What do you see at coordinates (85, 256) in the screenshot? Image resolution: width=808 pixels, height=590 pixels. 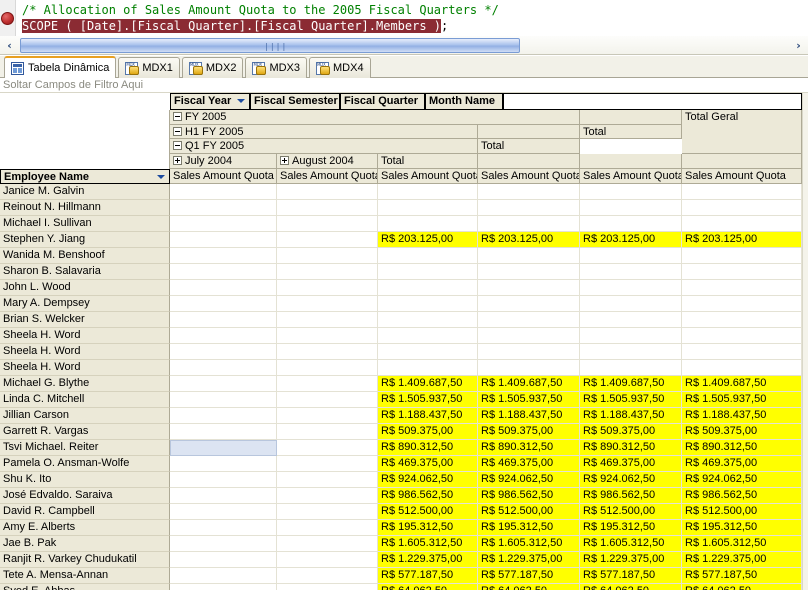 I see `row-header-label: Wanida M. Benshoof` at bounding box center [85, 256].